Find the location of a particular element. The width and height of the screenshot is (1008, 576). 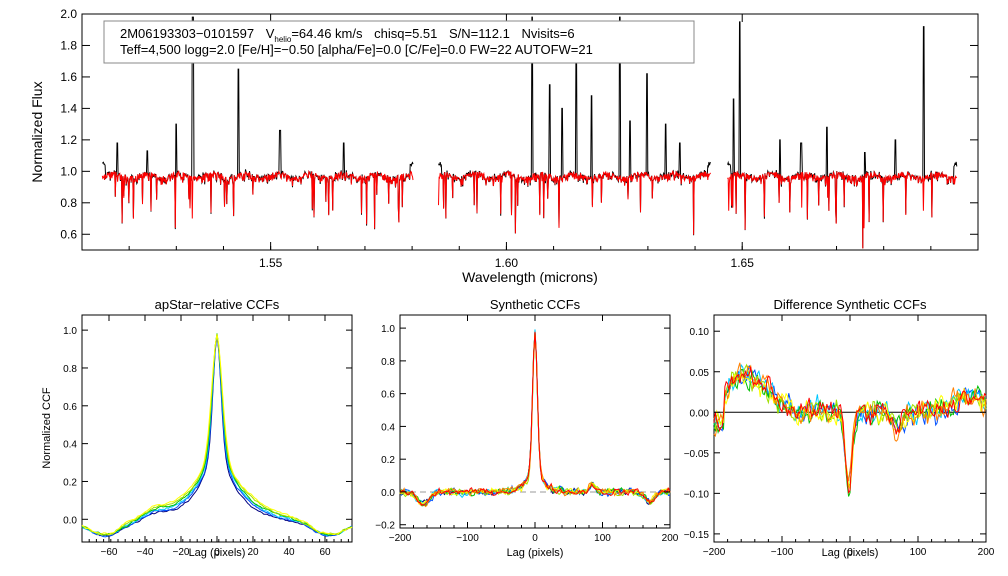

difference-ccf-series is located at coordinates (850, 429).